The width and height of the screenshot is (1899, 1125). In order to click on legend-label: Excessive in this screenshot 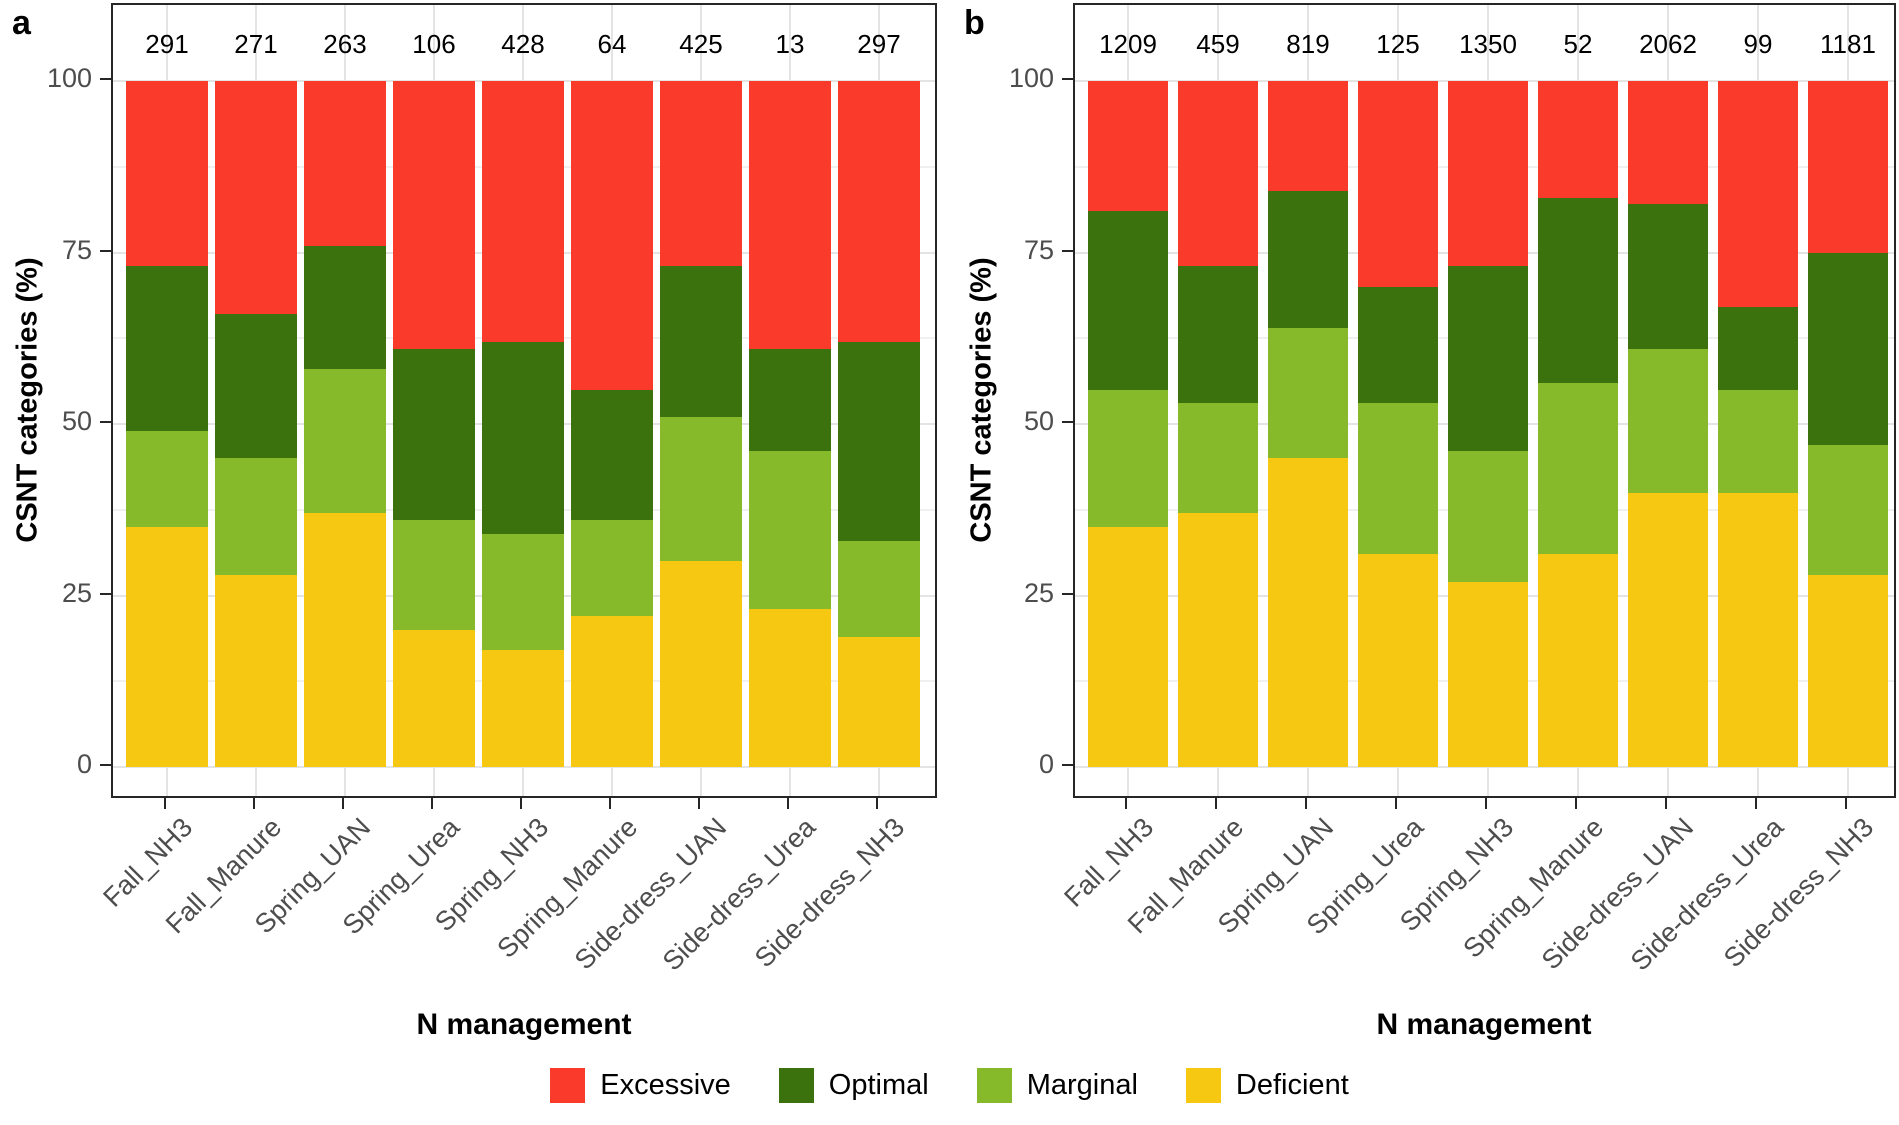, I will do `click(665, 1085)`.